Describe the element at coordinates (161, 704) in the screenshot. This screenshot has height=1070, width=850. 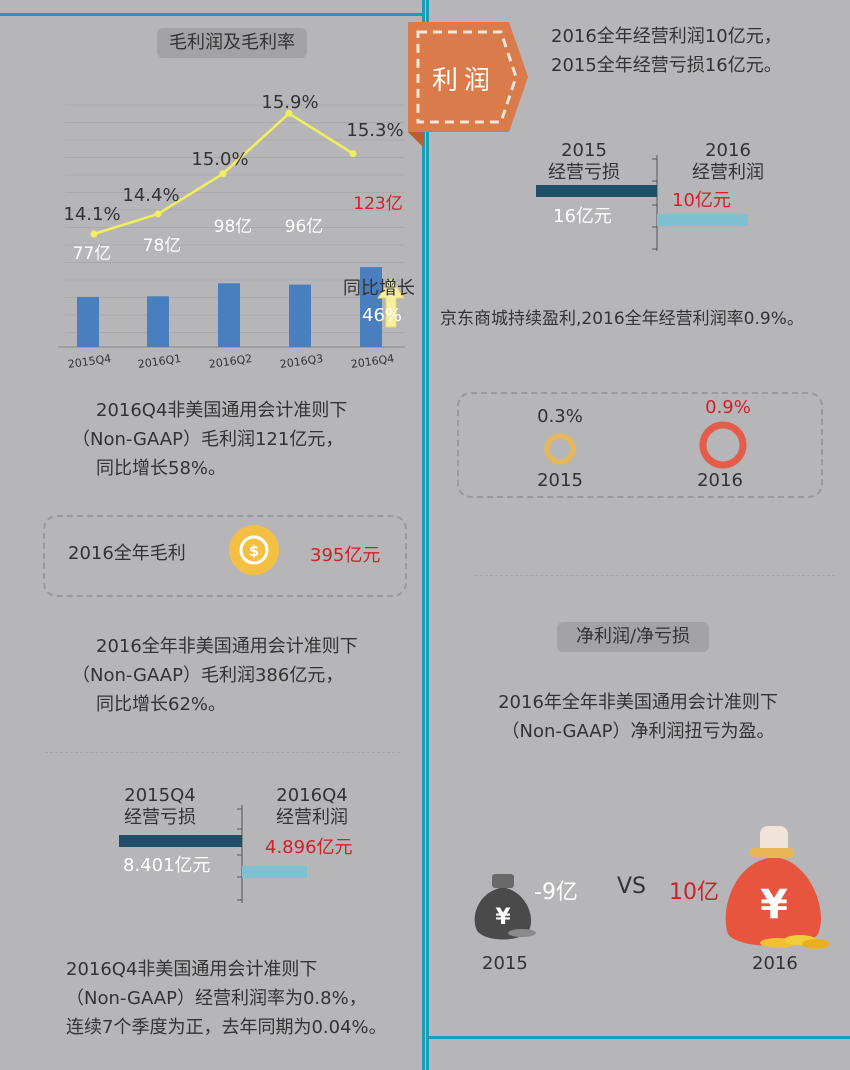
I see `annual-gross-line-3: 同比增长62%。` at that location.